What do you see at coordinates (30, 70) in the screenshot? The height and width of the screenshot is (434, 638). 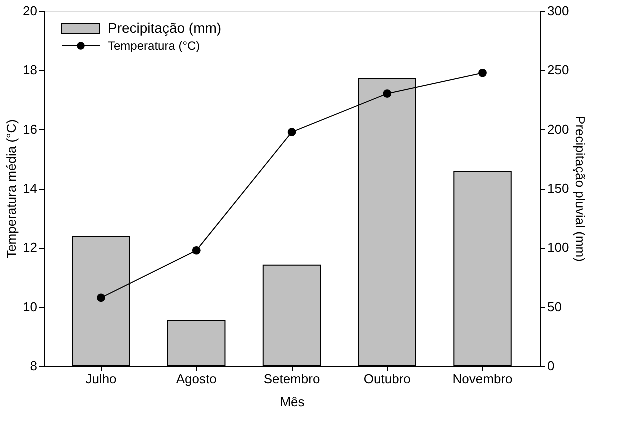 I see `y-tick-label: 18` at bounding box center [30, 70].